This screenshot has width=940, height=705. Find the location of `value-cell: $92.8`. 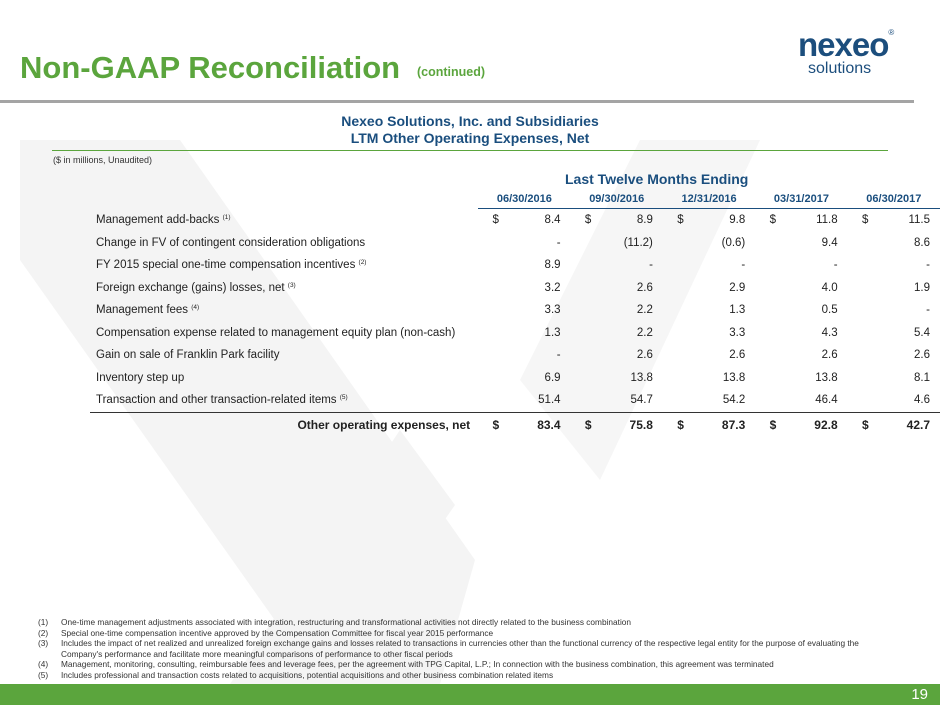

value-cell: $92.8 is located at coordinates (801, 424).